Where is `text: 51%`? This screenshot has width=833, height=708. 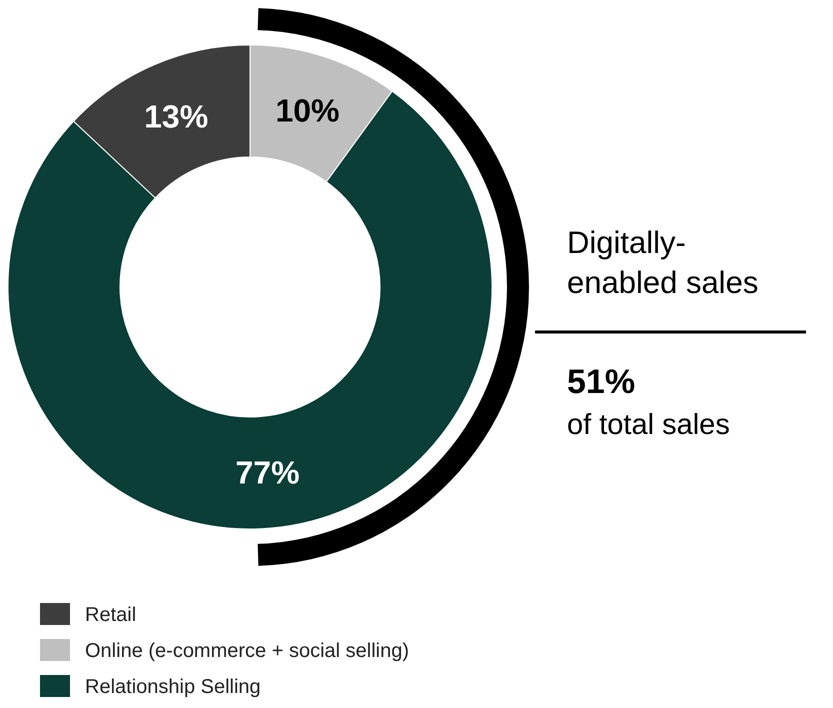
text: 51% is located at coordinates (601, 382).